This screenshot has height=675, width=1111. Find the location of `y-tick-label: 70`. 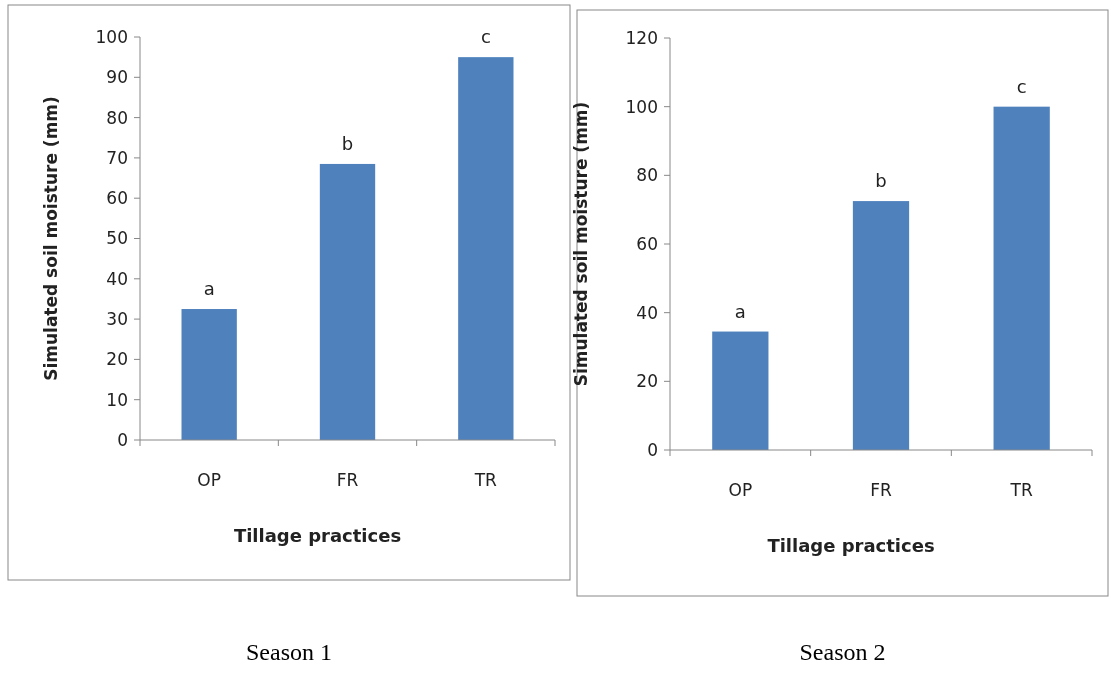

y-tick-label: 70 is located at coordinates (117, 157).